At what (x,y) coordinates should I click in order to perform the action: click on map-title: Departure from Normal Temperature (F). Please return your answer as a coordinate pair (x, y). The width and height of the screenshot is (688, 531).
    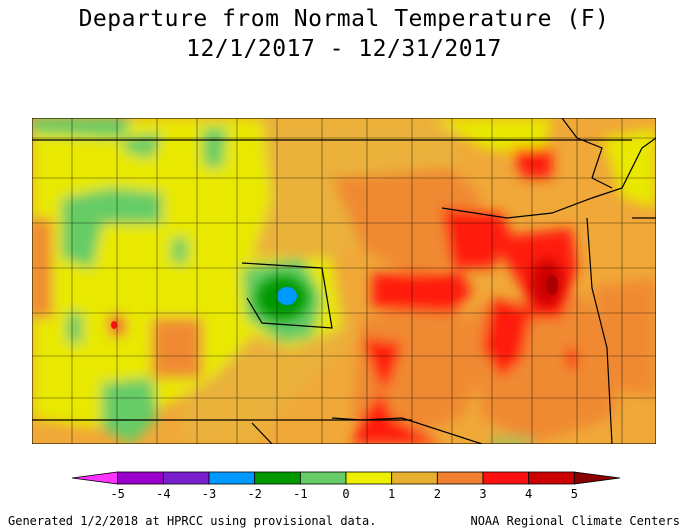
    Looking at the image, I should click on (344, 19).